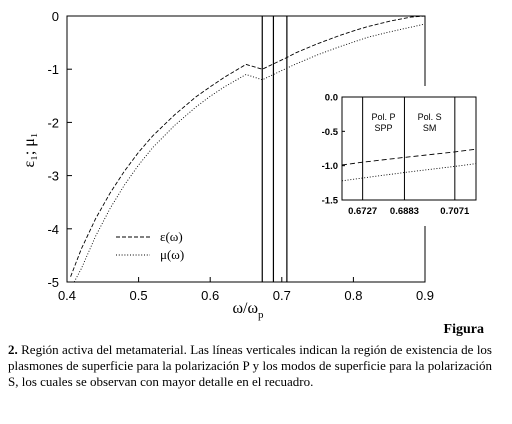 The image size is (512, 424). Describe the element at coordinates (171, 236) in the screenshot. I see `legend-label: ε(ω)` at that location.